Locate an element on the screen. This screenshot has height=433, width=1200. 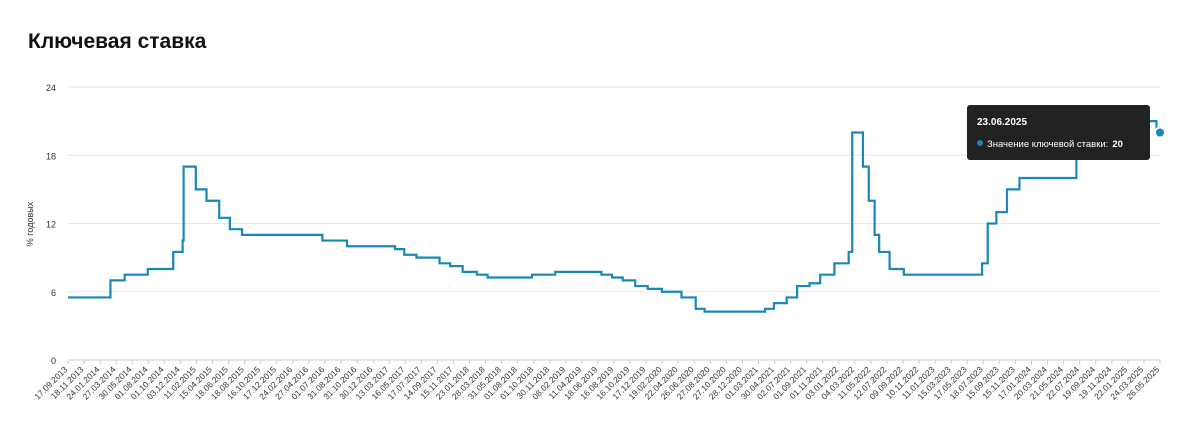
tooltip: 23.06.2025 Значение ключевой ставки: 20 is located at coordinates (1058, 132).